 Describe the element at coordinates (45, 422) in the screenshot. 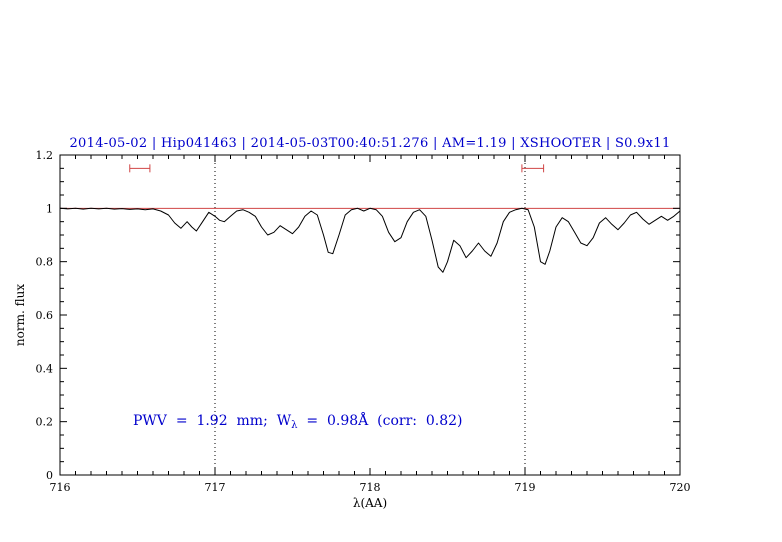

I see `y-tick-label-0.2: 0.2` at that location.